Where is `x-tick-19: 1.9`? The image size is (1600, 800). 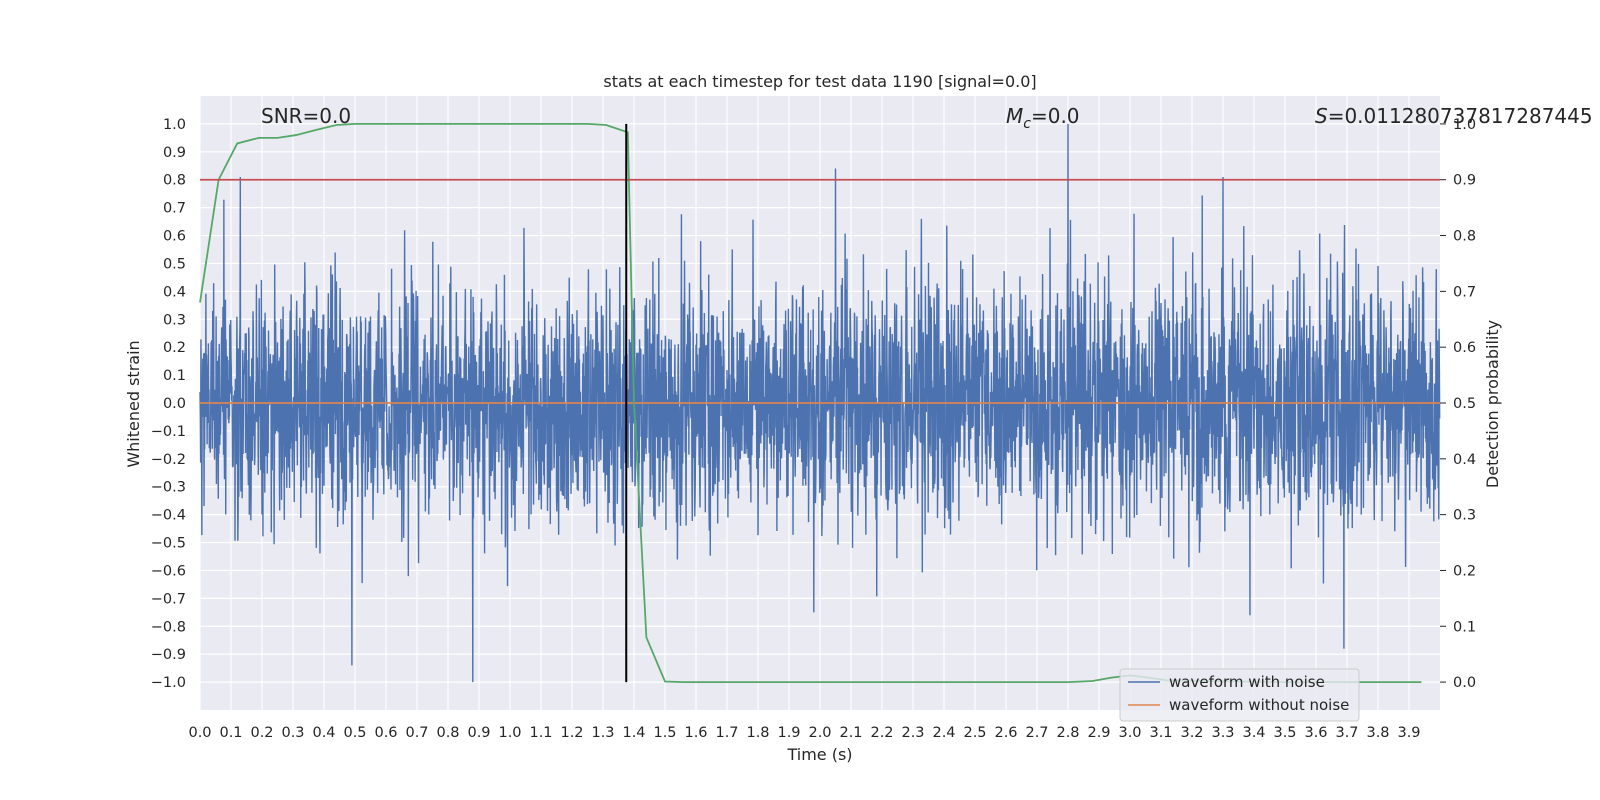
x-tick-19: 1.9 is located at coordinates (788, 733).